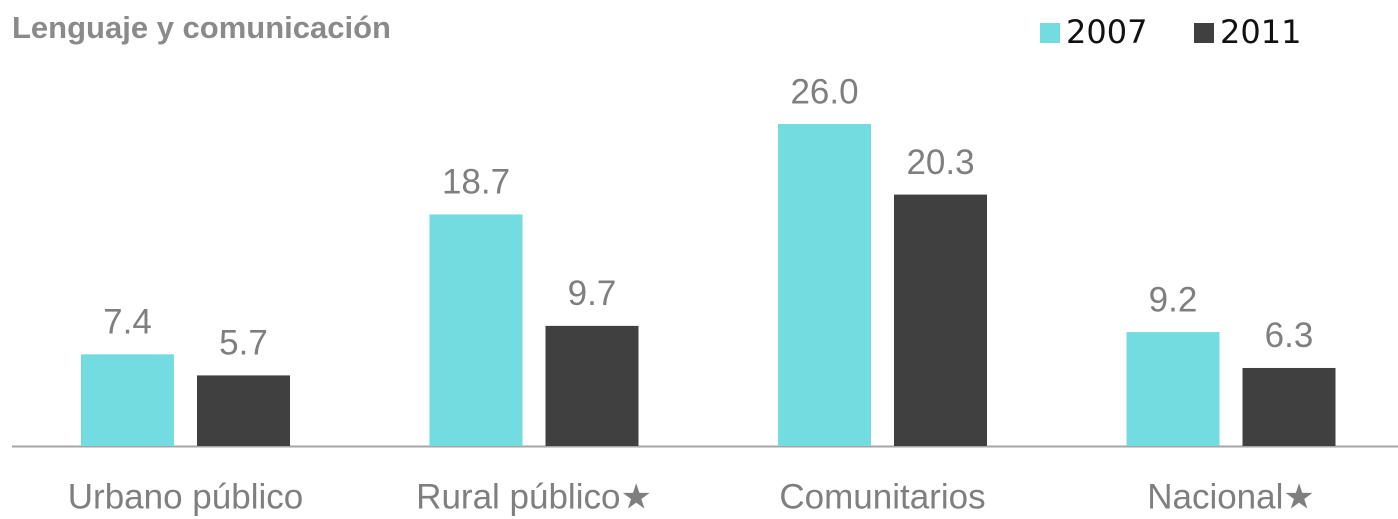 The width and height of the screenshot is (1398, 519). I want to click on value-label: 7.4, so click(127, 322).